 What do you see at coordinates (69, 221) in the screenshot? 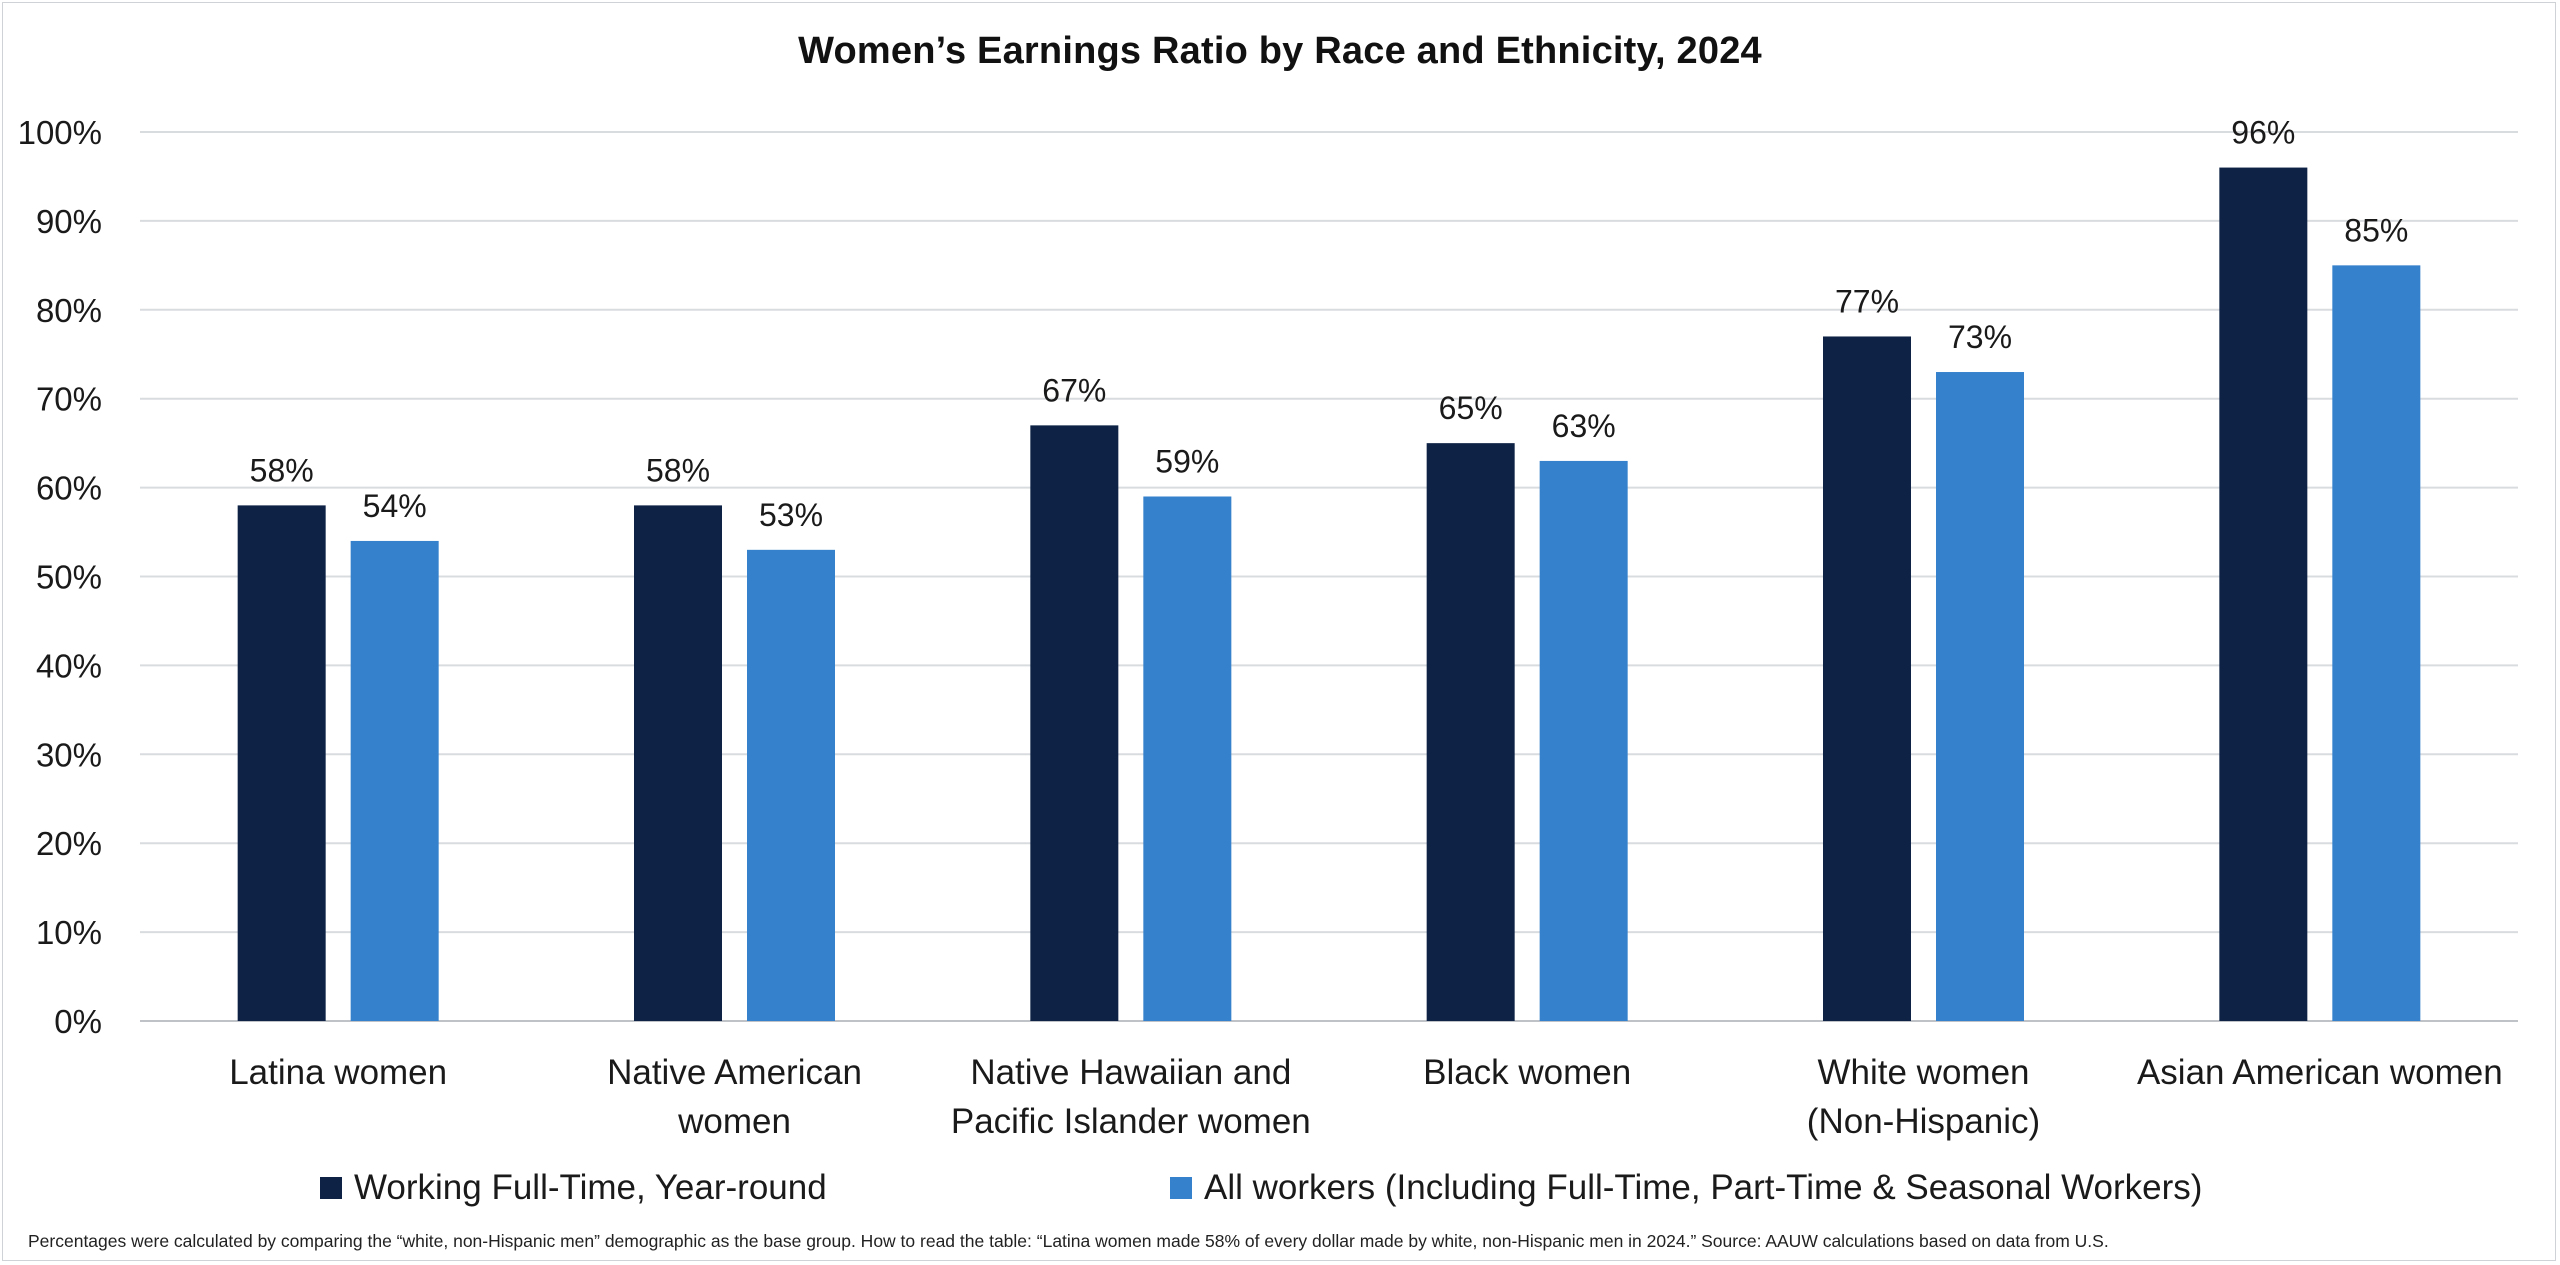
I see `y-tick-label: 90%` at bounding box center [69, 221].